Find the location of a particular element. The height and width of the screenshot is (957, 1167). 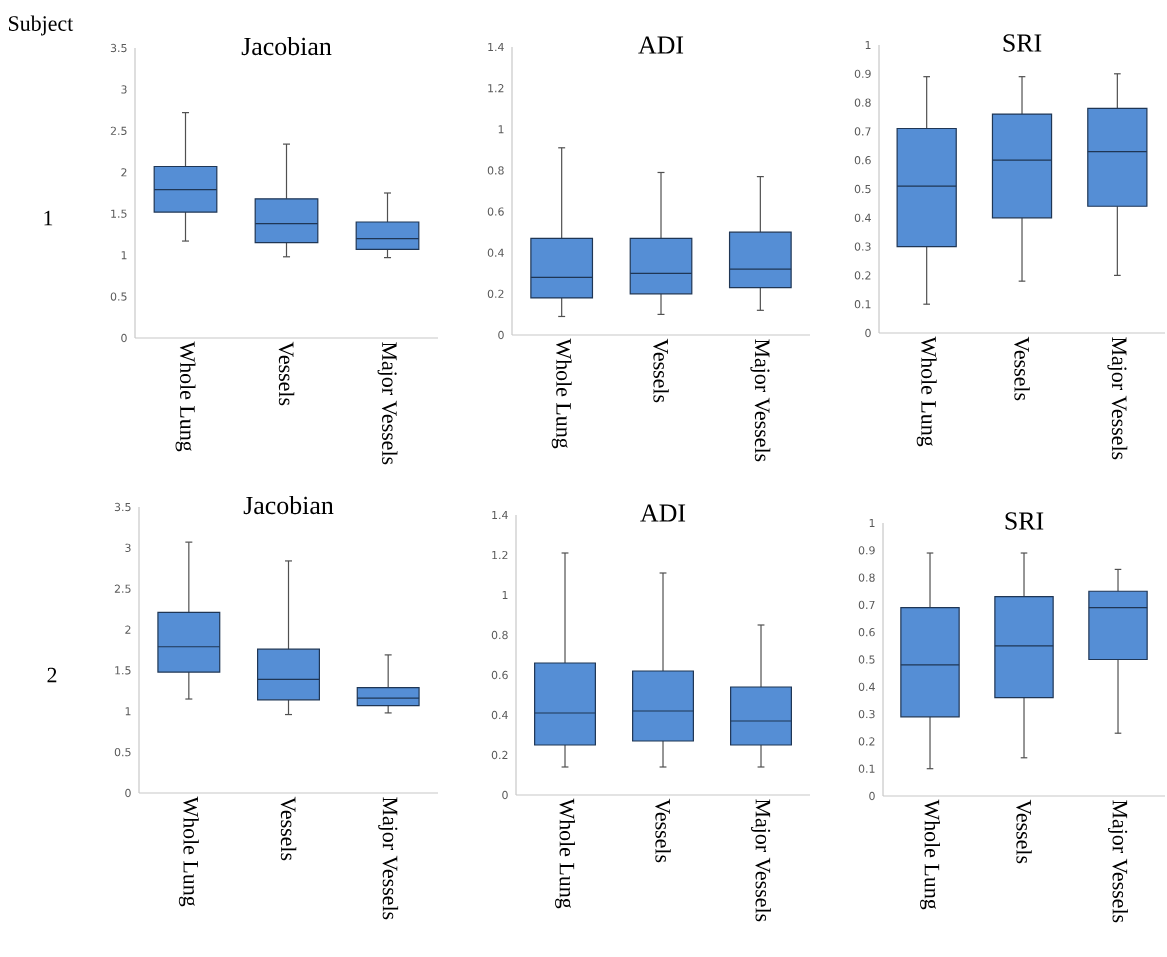

text: 2 is located at coordinates (52, 675).